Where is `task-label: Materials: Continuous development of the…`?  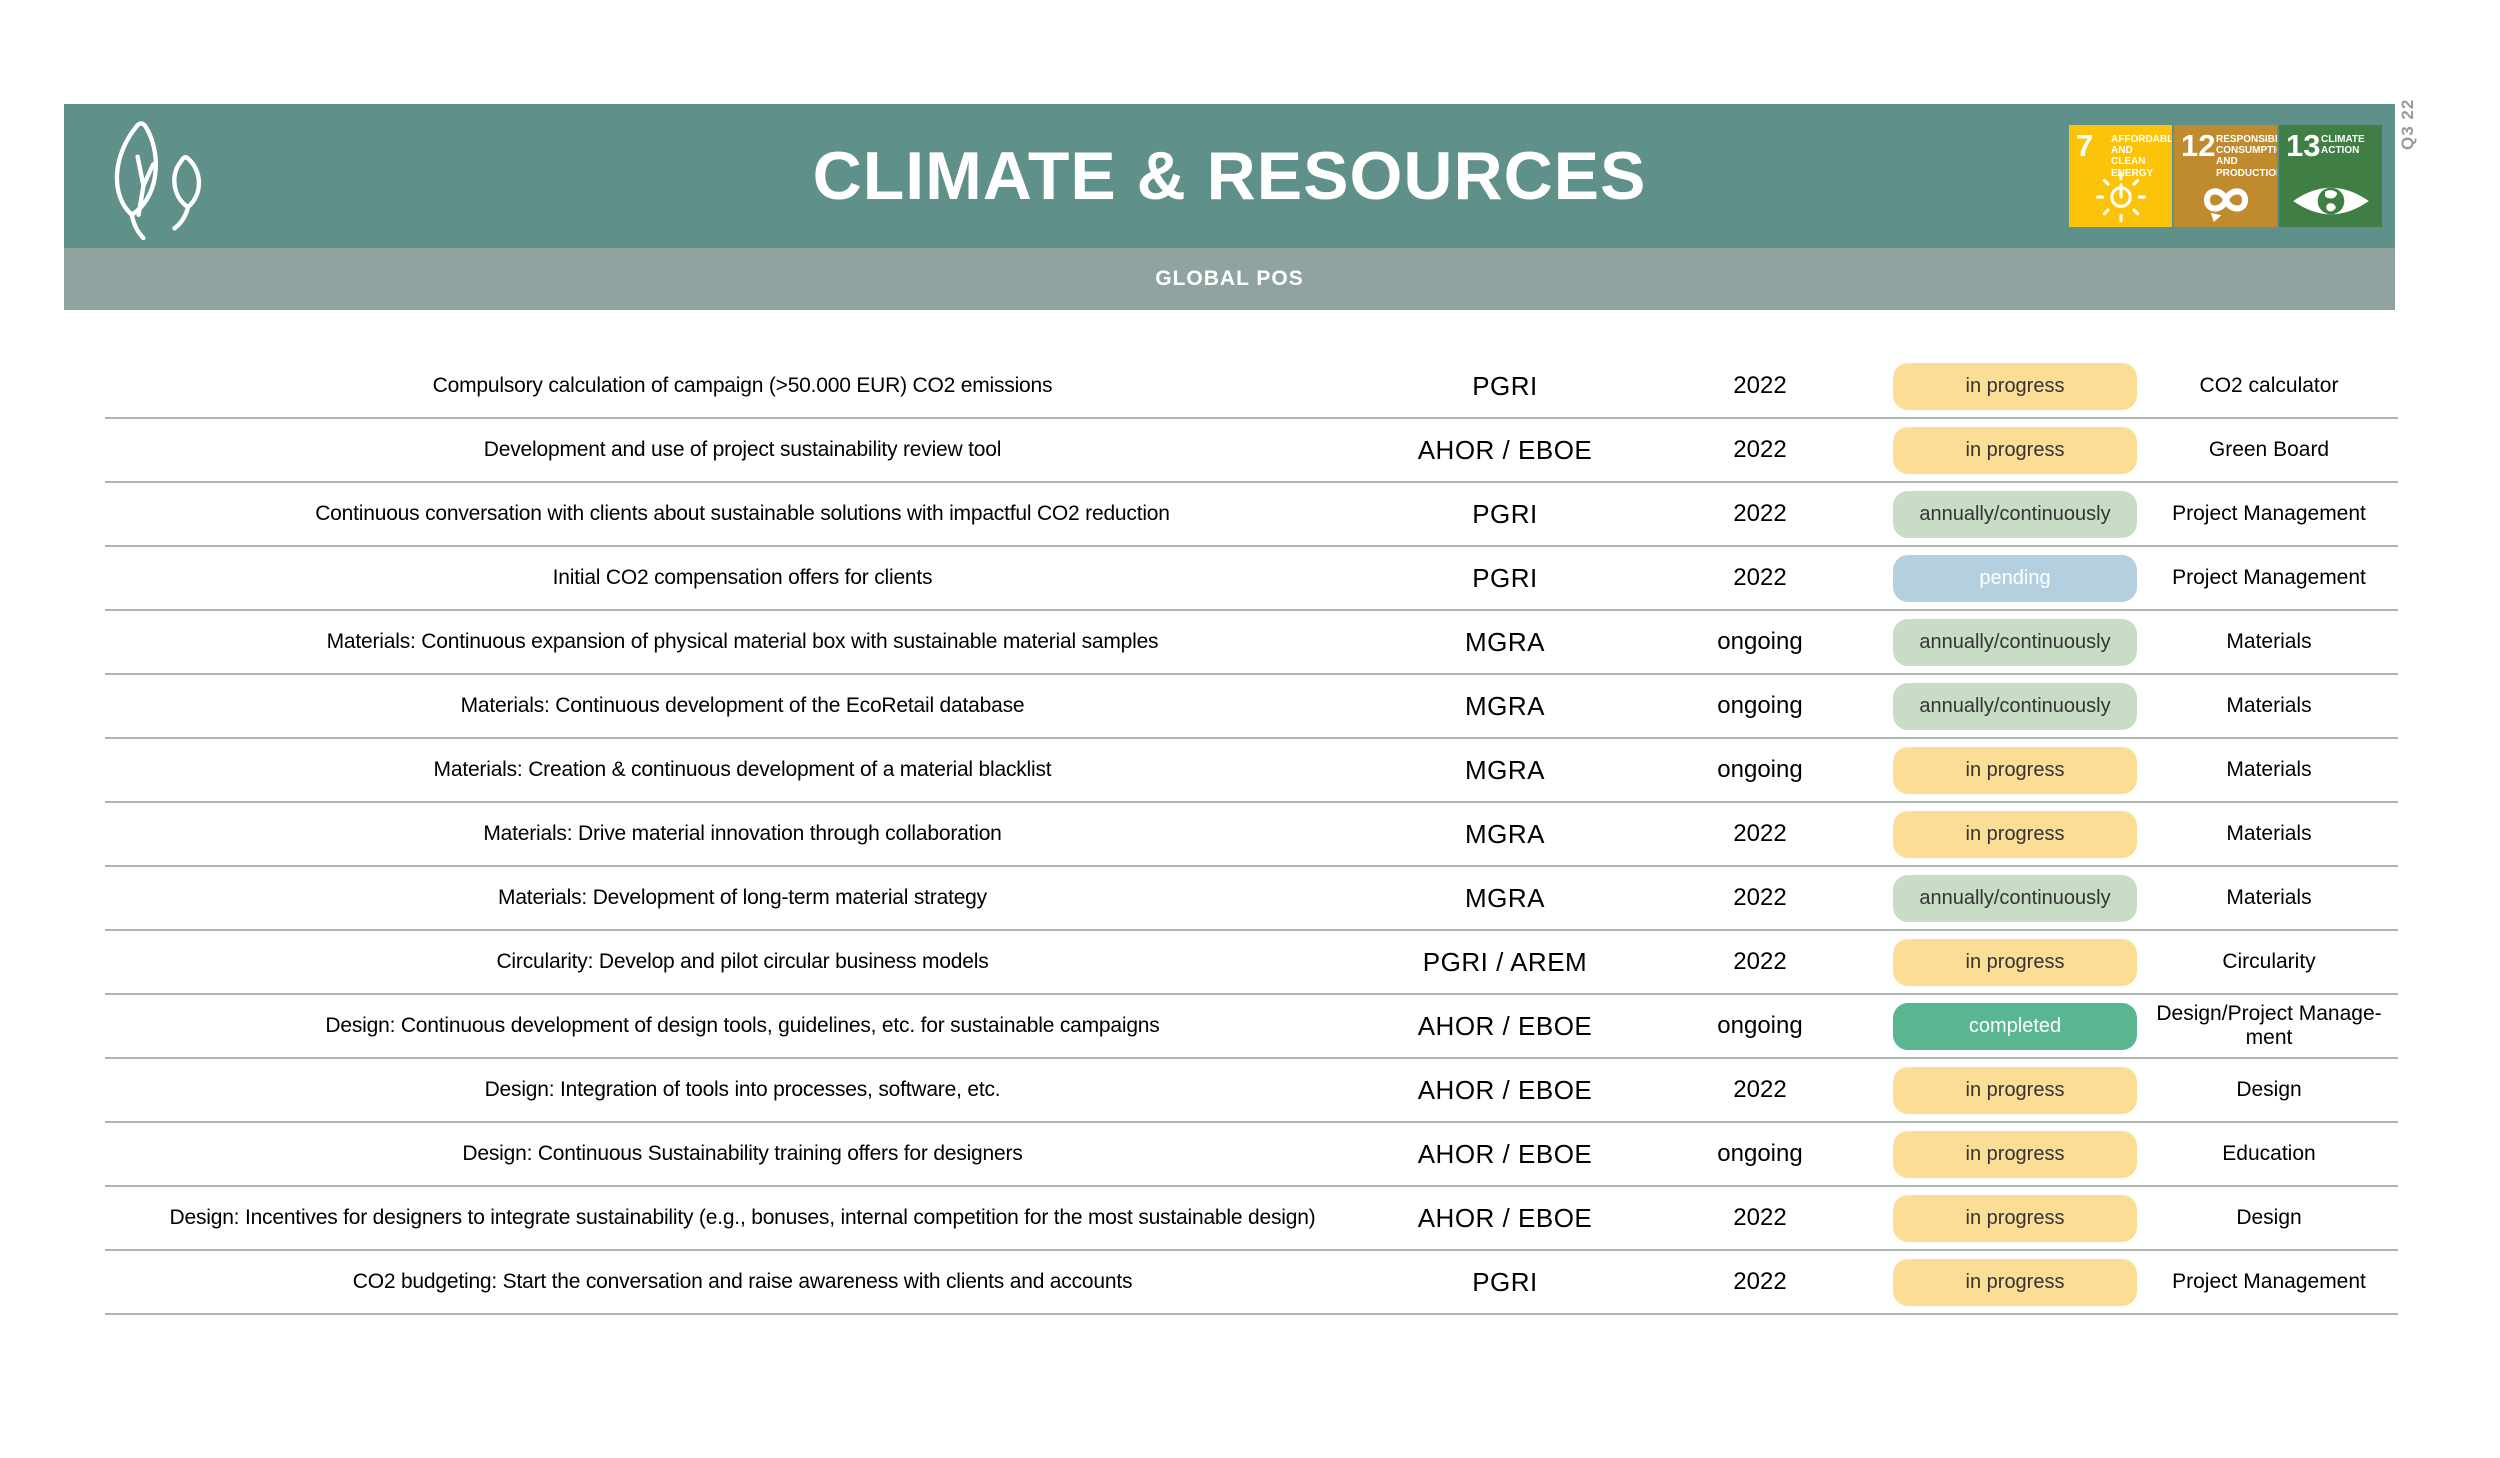 task-label: Materials: Continuous development of the… is located at coordinates (742, 705).